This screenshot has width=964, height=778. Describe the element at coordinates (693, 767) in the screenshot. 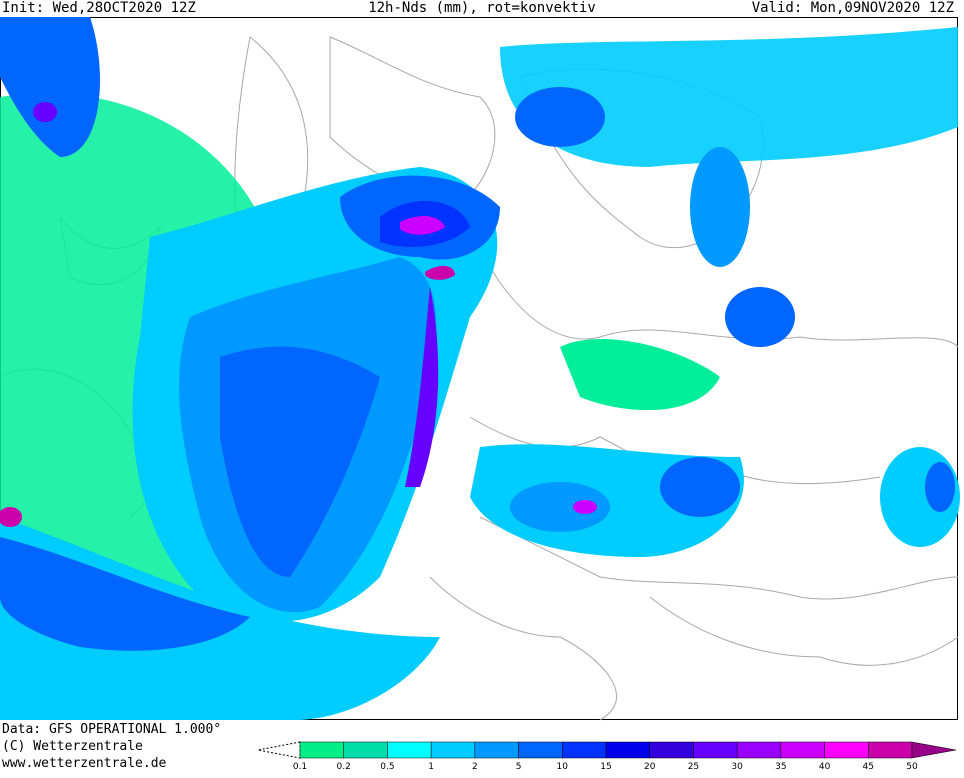

I see `legend-label: 25` at that location.